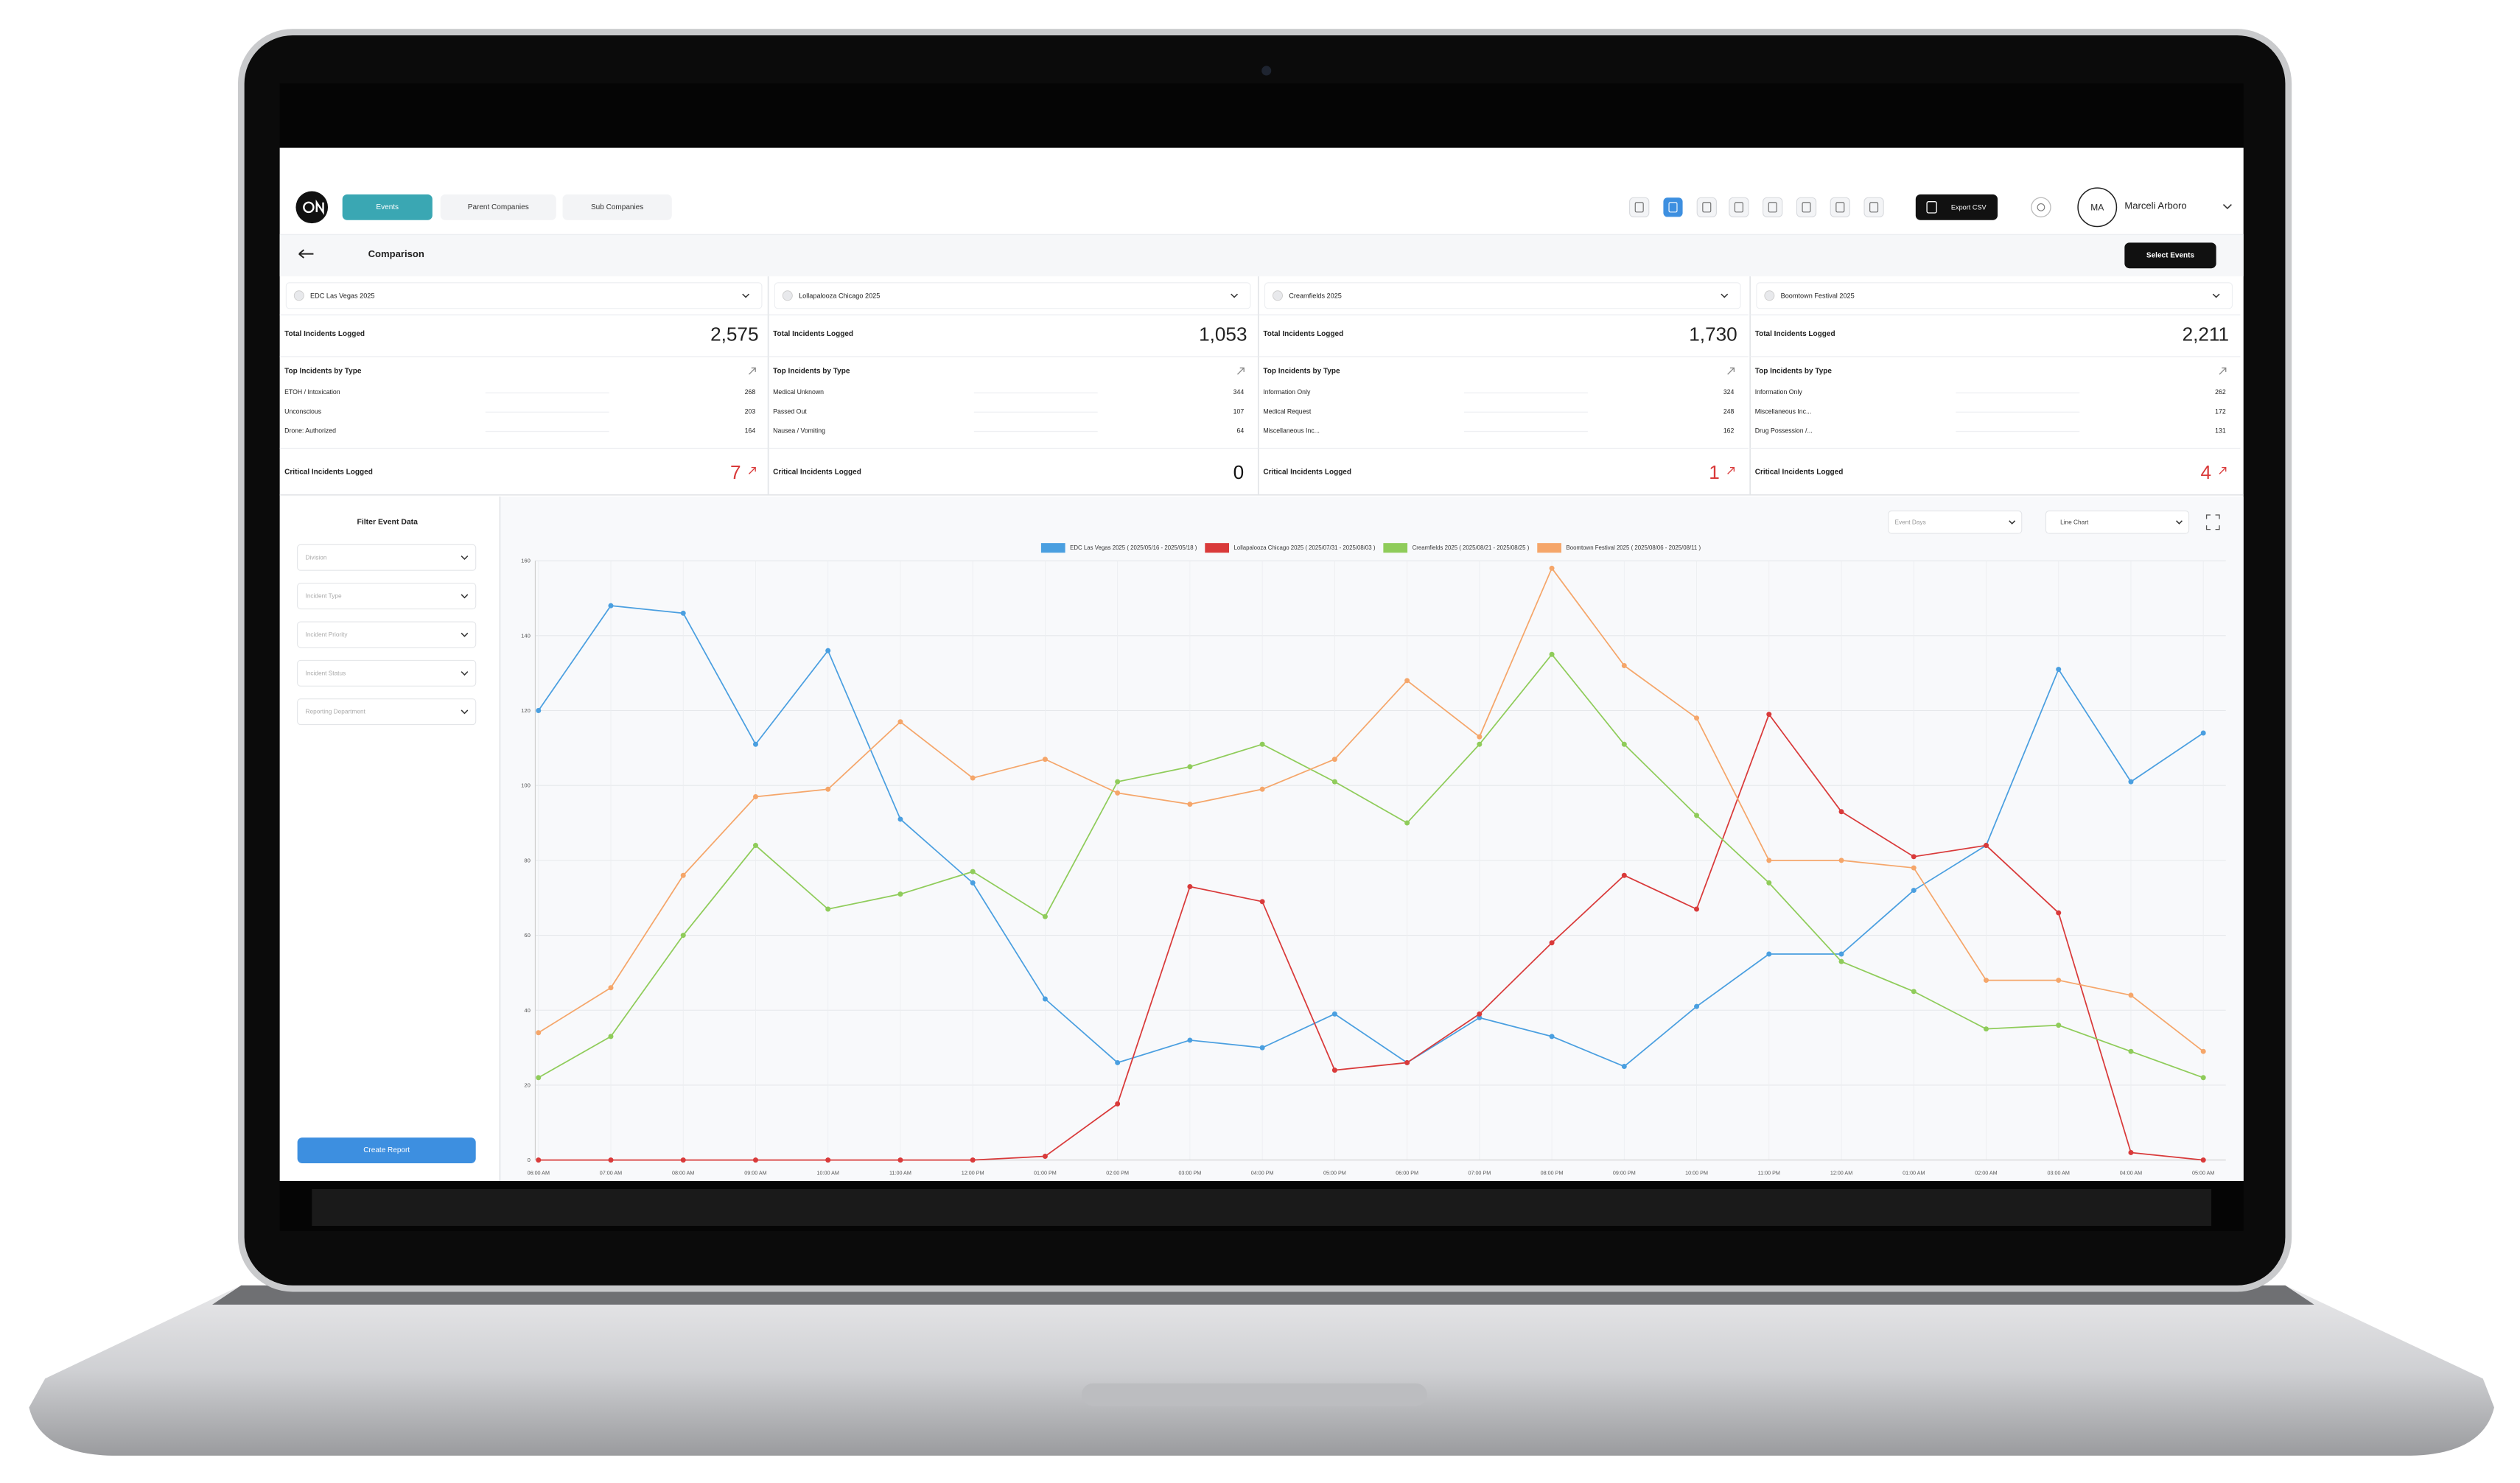  What do you see at coordinates (750, 411) in the screenshot?
I see `incident-count: 203` at bounding box center [750, 411].